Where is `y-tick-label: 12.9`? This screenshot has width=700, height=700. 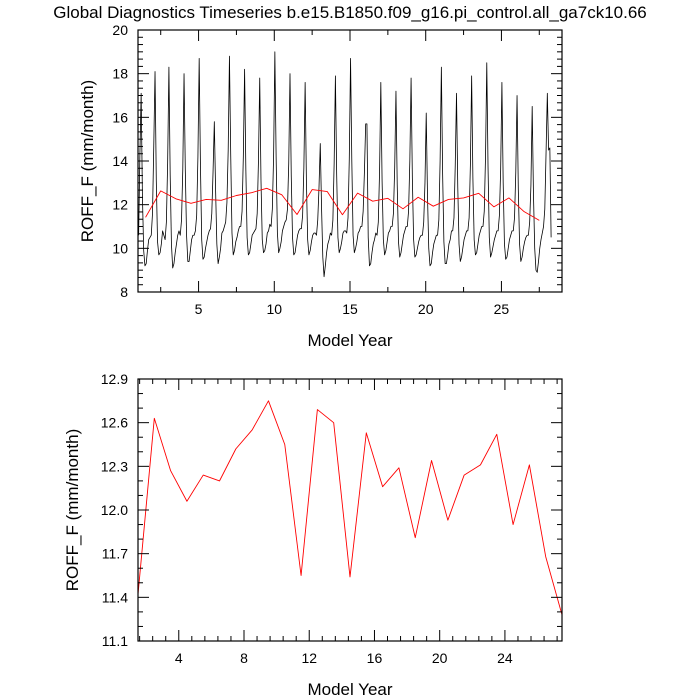
y-tick-label: 12.9 is located at coordinates (114, 379).